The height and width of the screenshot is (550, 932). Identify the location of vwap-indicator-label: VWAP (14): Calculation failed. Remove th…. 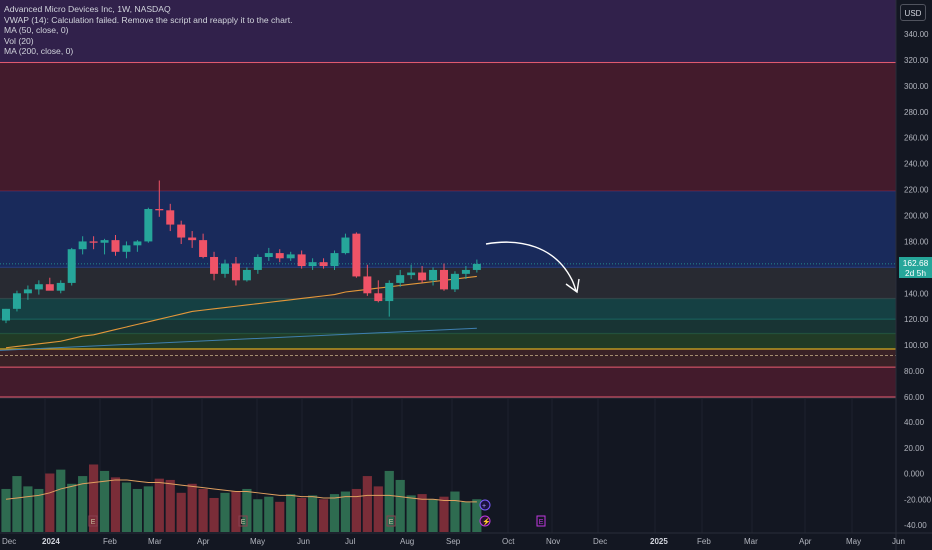
(148, 19).